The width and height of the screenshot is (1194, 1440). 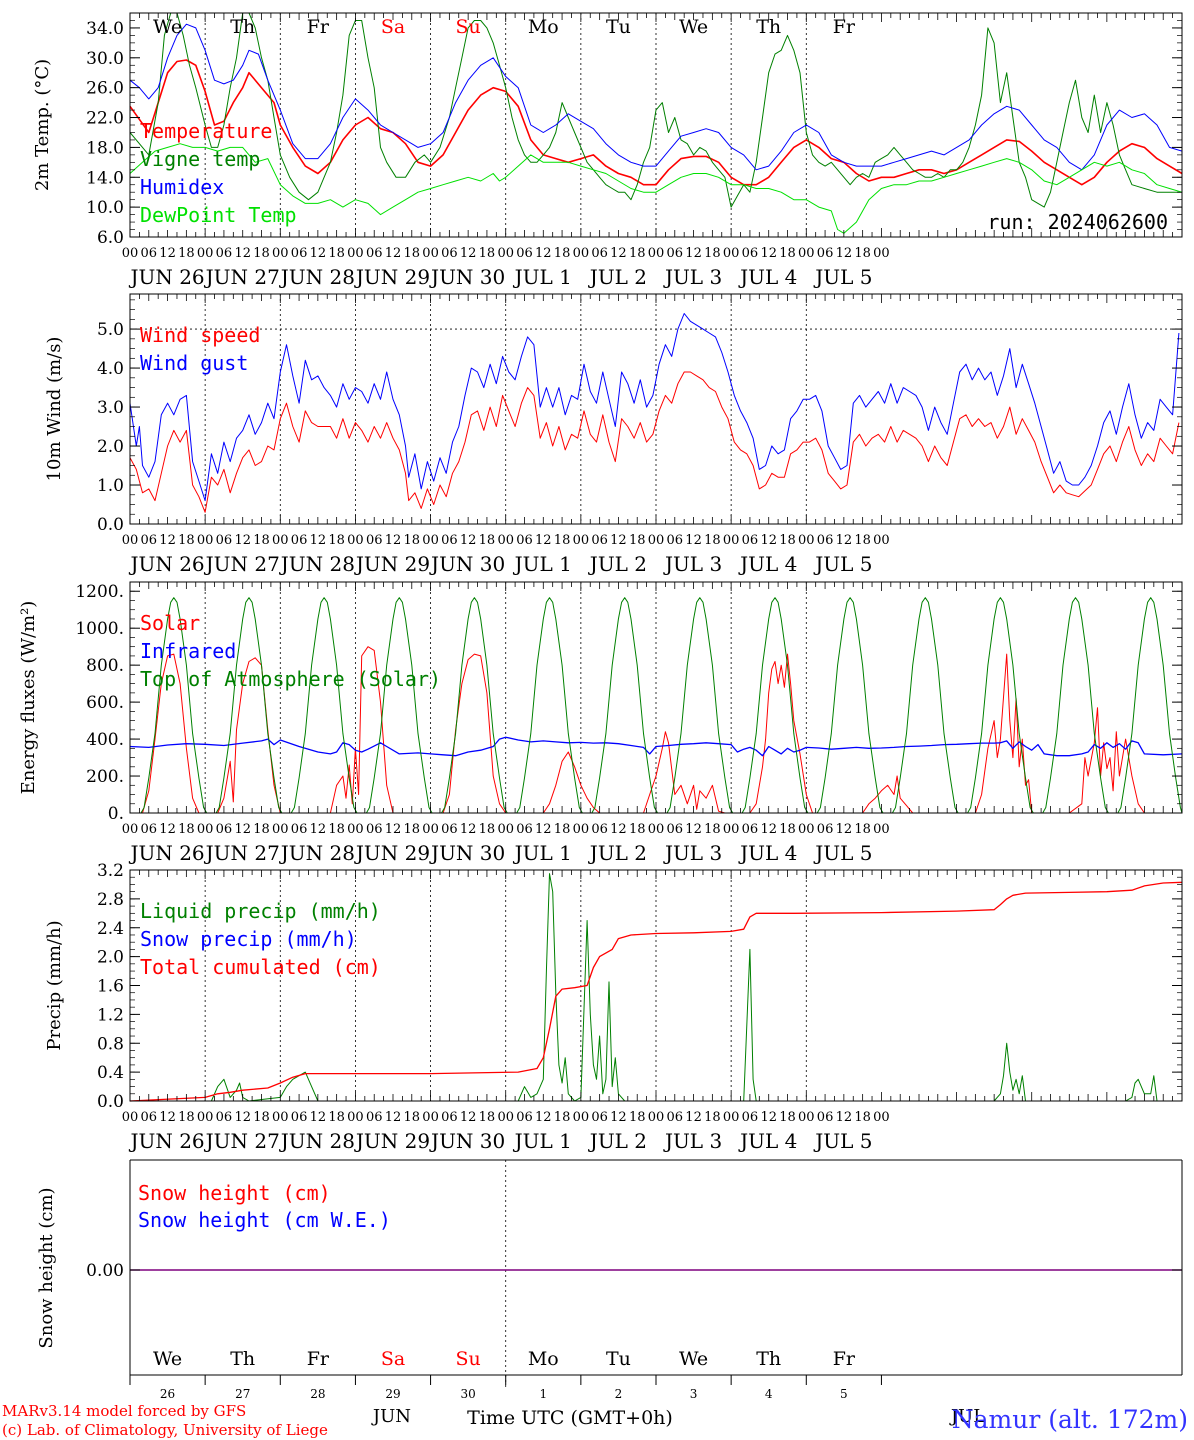 What do you see at coordinates (110, 369) in the screenshot?
I see `y-tick-label: 4.0` at bounding box center [110, 369].